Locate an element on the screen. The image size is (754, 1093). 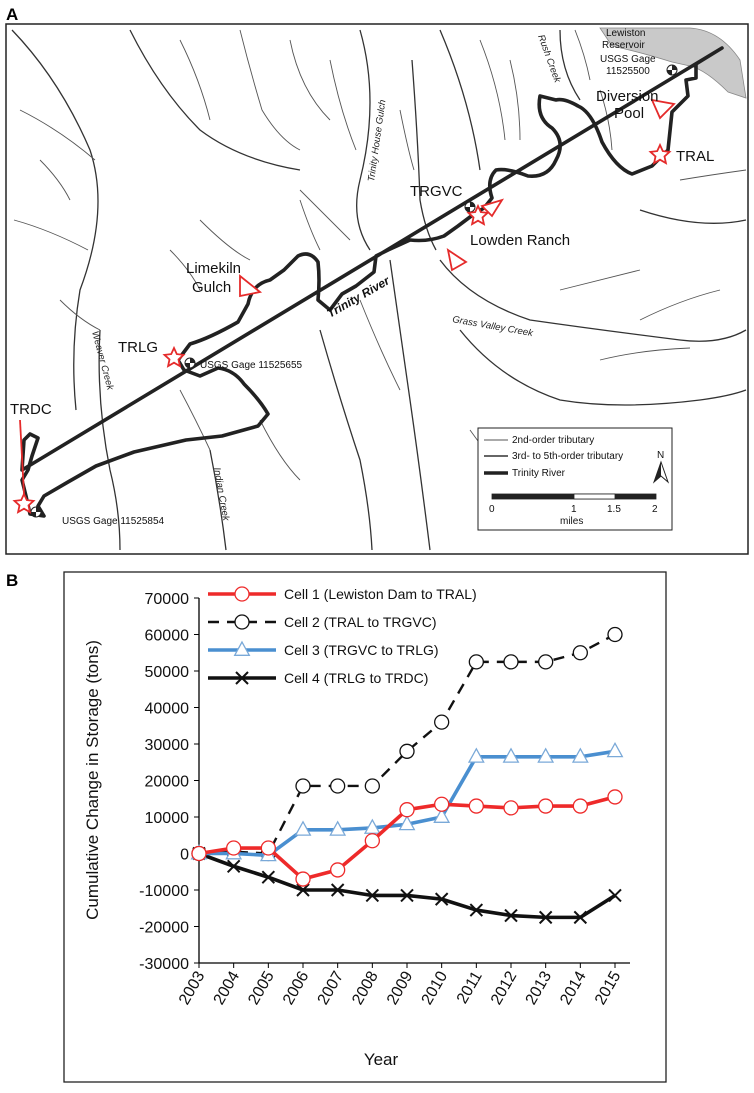
legend-label-1: Cell 1 (Lewiston Dam to TRAL) is located at coordinates (380, 594).